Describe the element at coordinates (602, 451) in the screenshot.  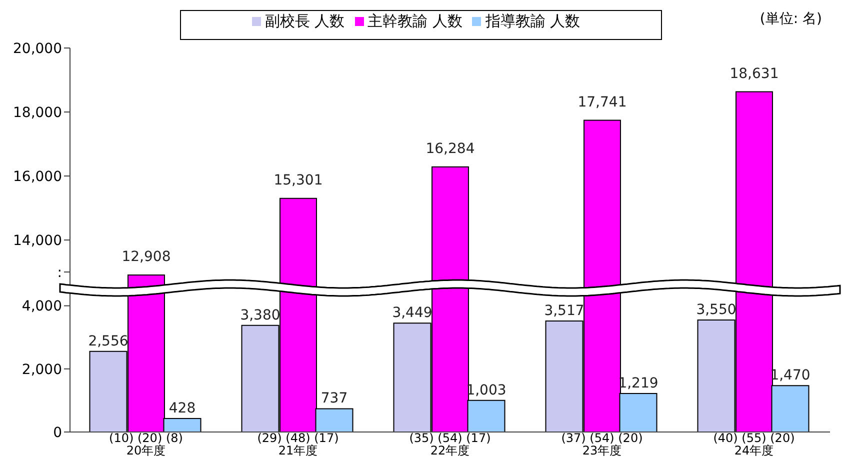
I see `x-tick-label: 23年度` at that location.